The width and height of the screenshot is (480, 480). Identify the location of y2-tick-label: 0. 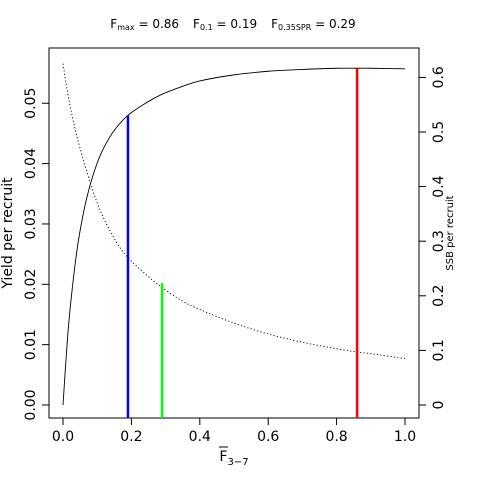
(439, 405).